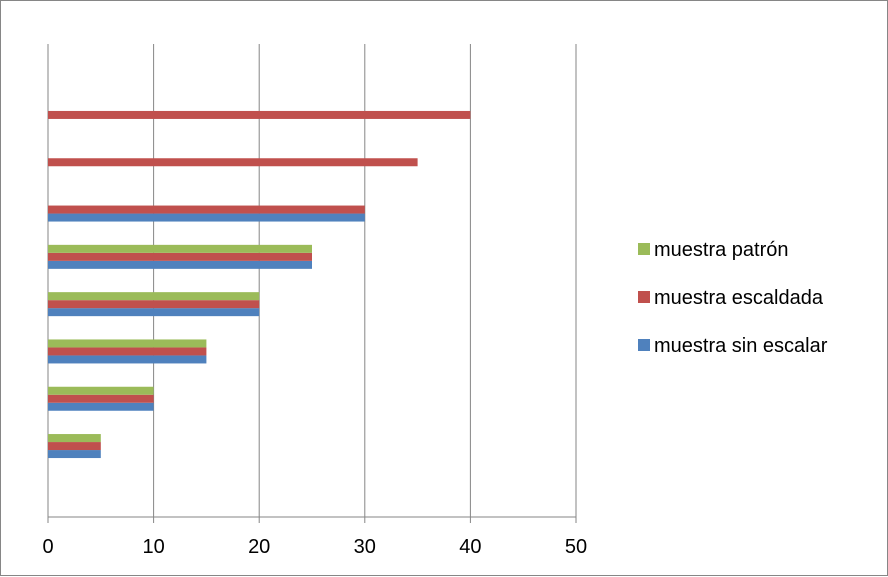 This screenshot has width=888, height=577. I want to click on x-tick-label: 20, so click(259, 547).